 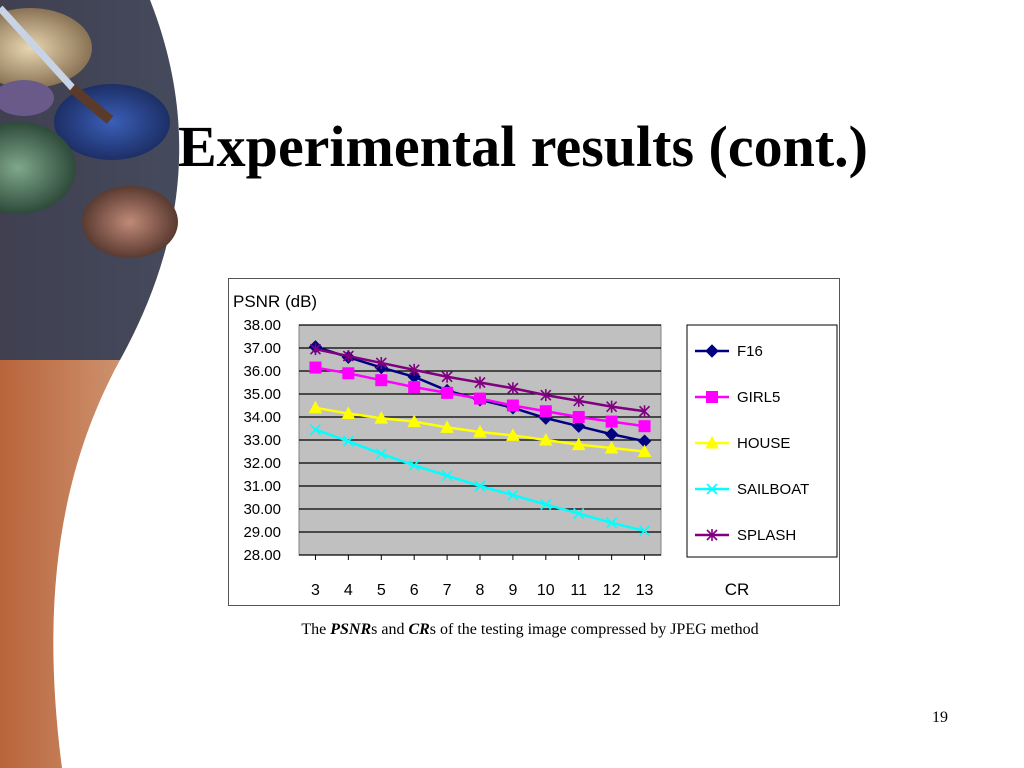 What do you see at coordinates (315, 590) in the screenshot?
I see `x-tick-label: 3` at bounding box center [315, 590].